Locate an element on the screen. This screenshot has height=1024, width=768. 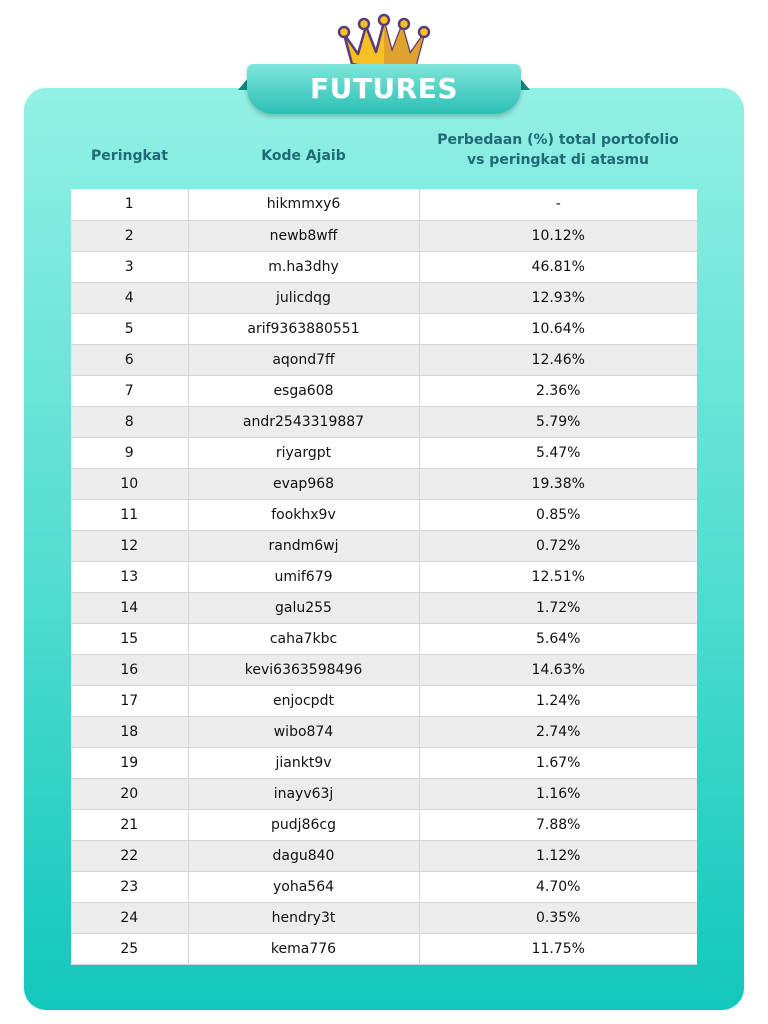
difference-cell: 0.85% is located at coordinates (557, 515).